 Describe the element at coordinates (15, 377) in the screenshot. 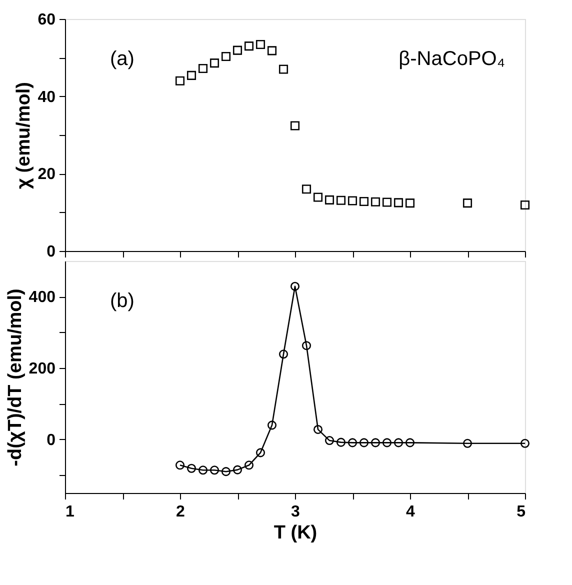

I see `y-axis-title: -d(χT)/dT (emu/mol)` at that location.